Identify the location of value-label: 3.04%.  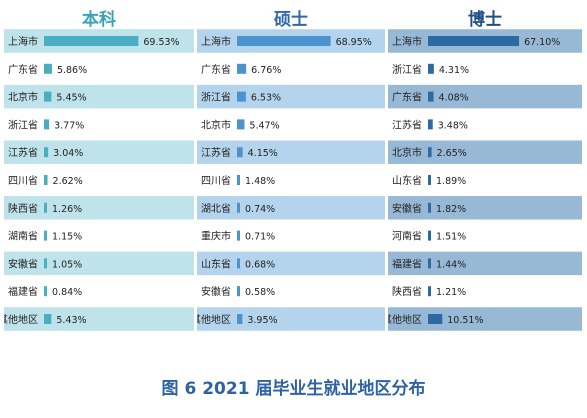
(68, 153).